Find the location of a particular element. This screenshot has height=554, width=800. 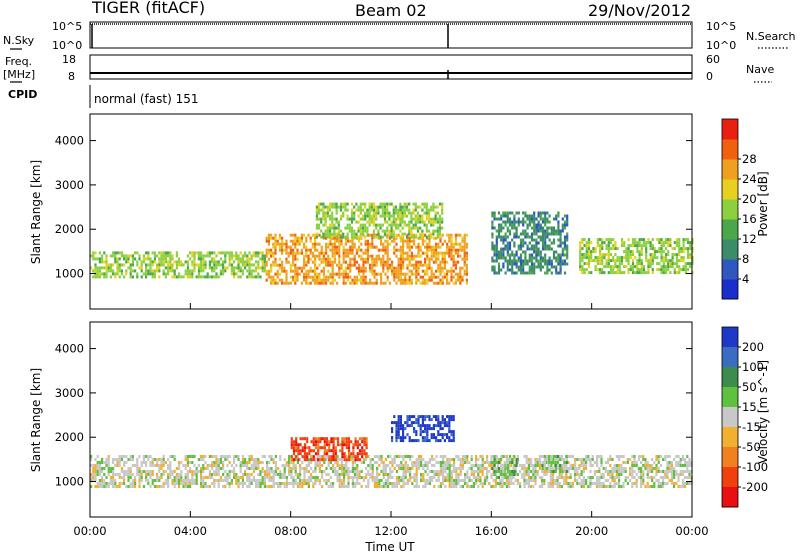

power-colorbar-label: Power [dB] is located at coordinates (763, 203).